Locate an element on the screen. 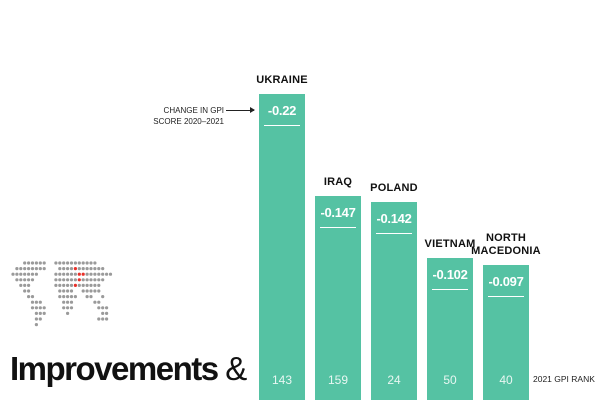 This screenshot has height=400, width=600. change-value-label: -0.22 is located at coordinates (282, 110).